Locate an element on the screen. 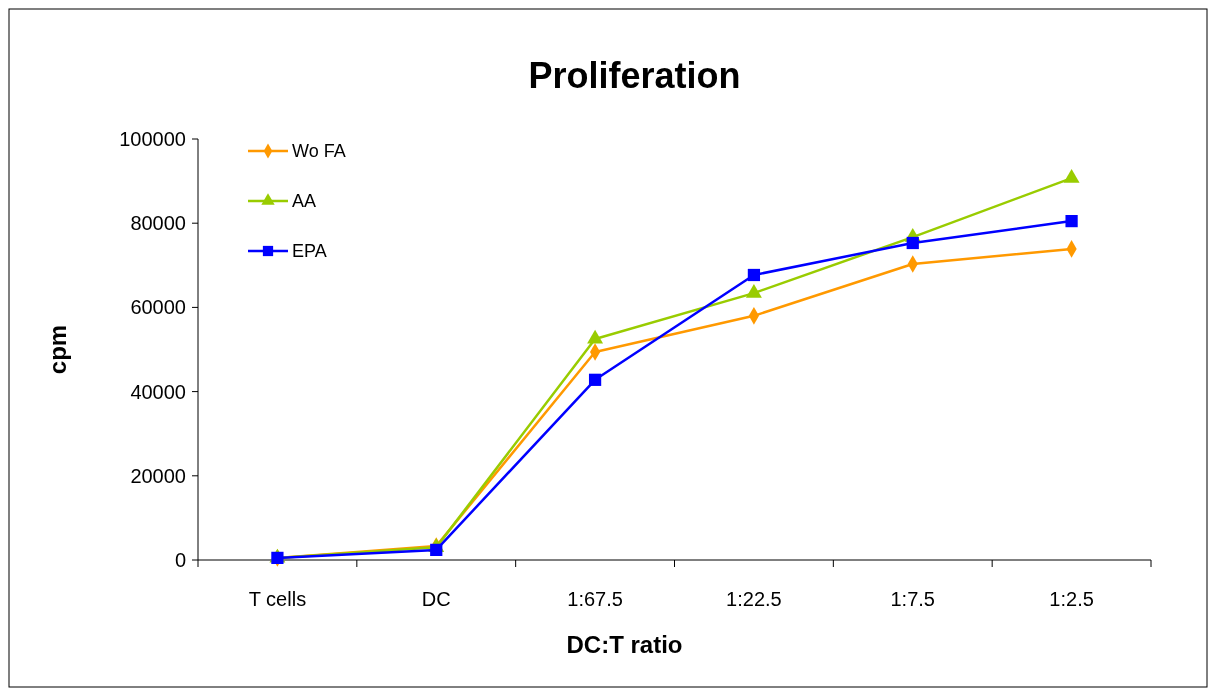  y-axis-title: cpm is located at coordinates (57, 349).